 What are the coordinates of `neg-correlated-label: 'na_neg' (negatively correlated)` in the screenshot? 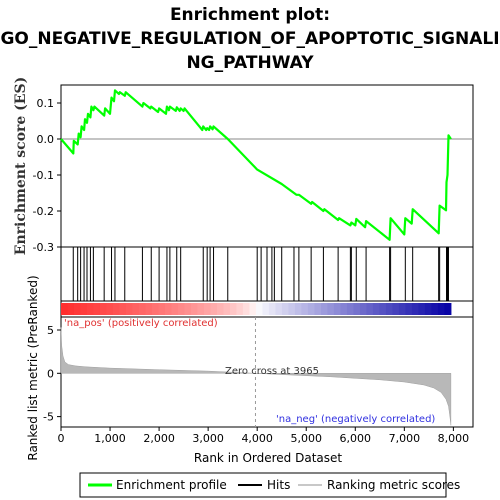 It's located at (355, 419).